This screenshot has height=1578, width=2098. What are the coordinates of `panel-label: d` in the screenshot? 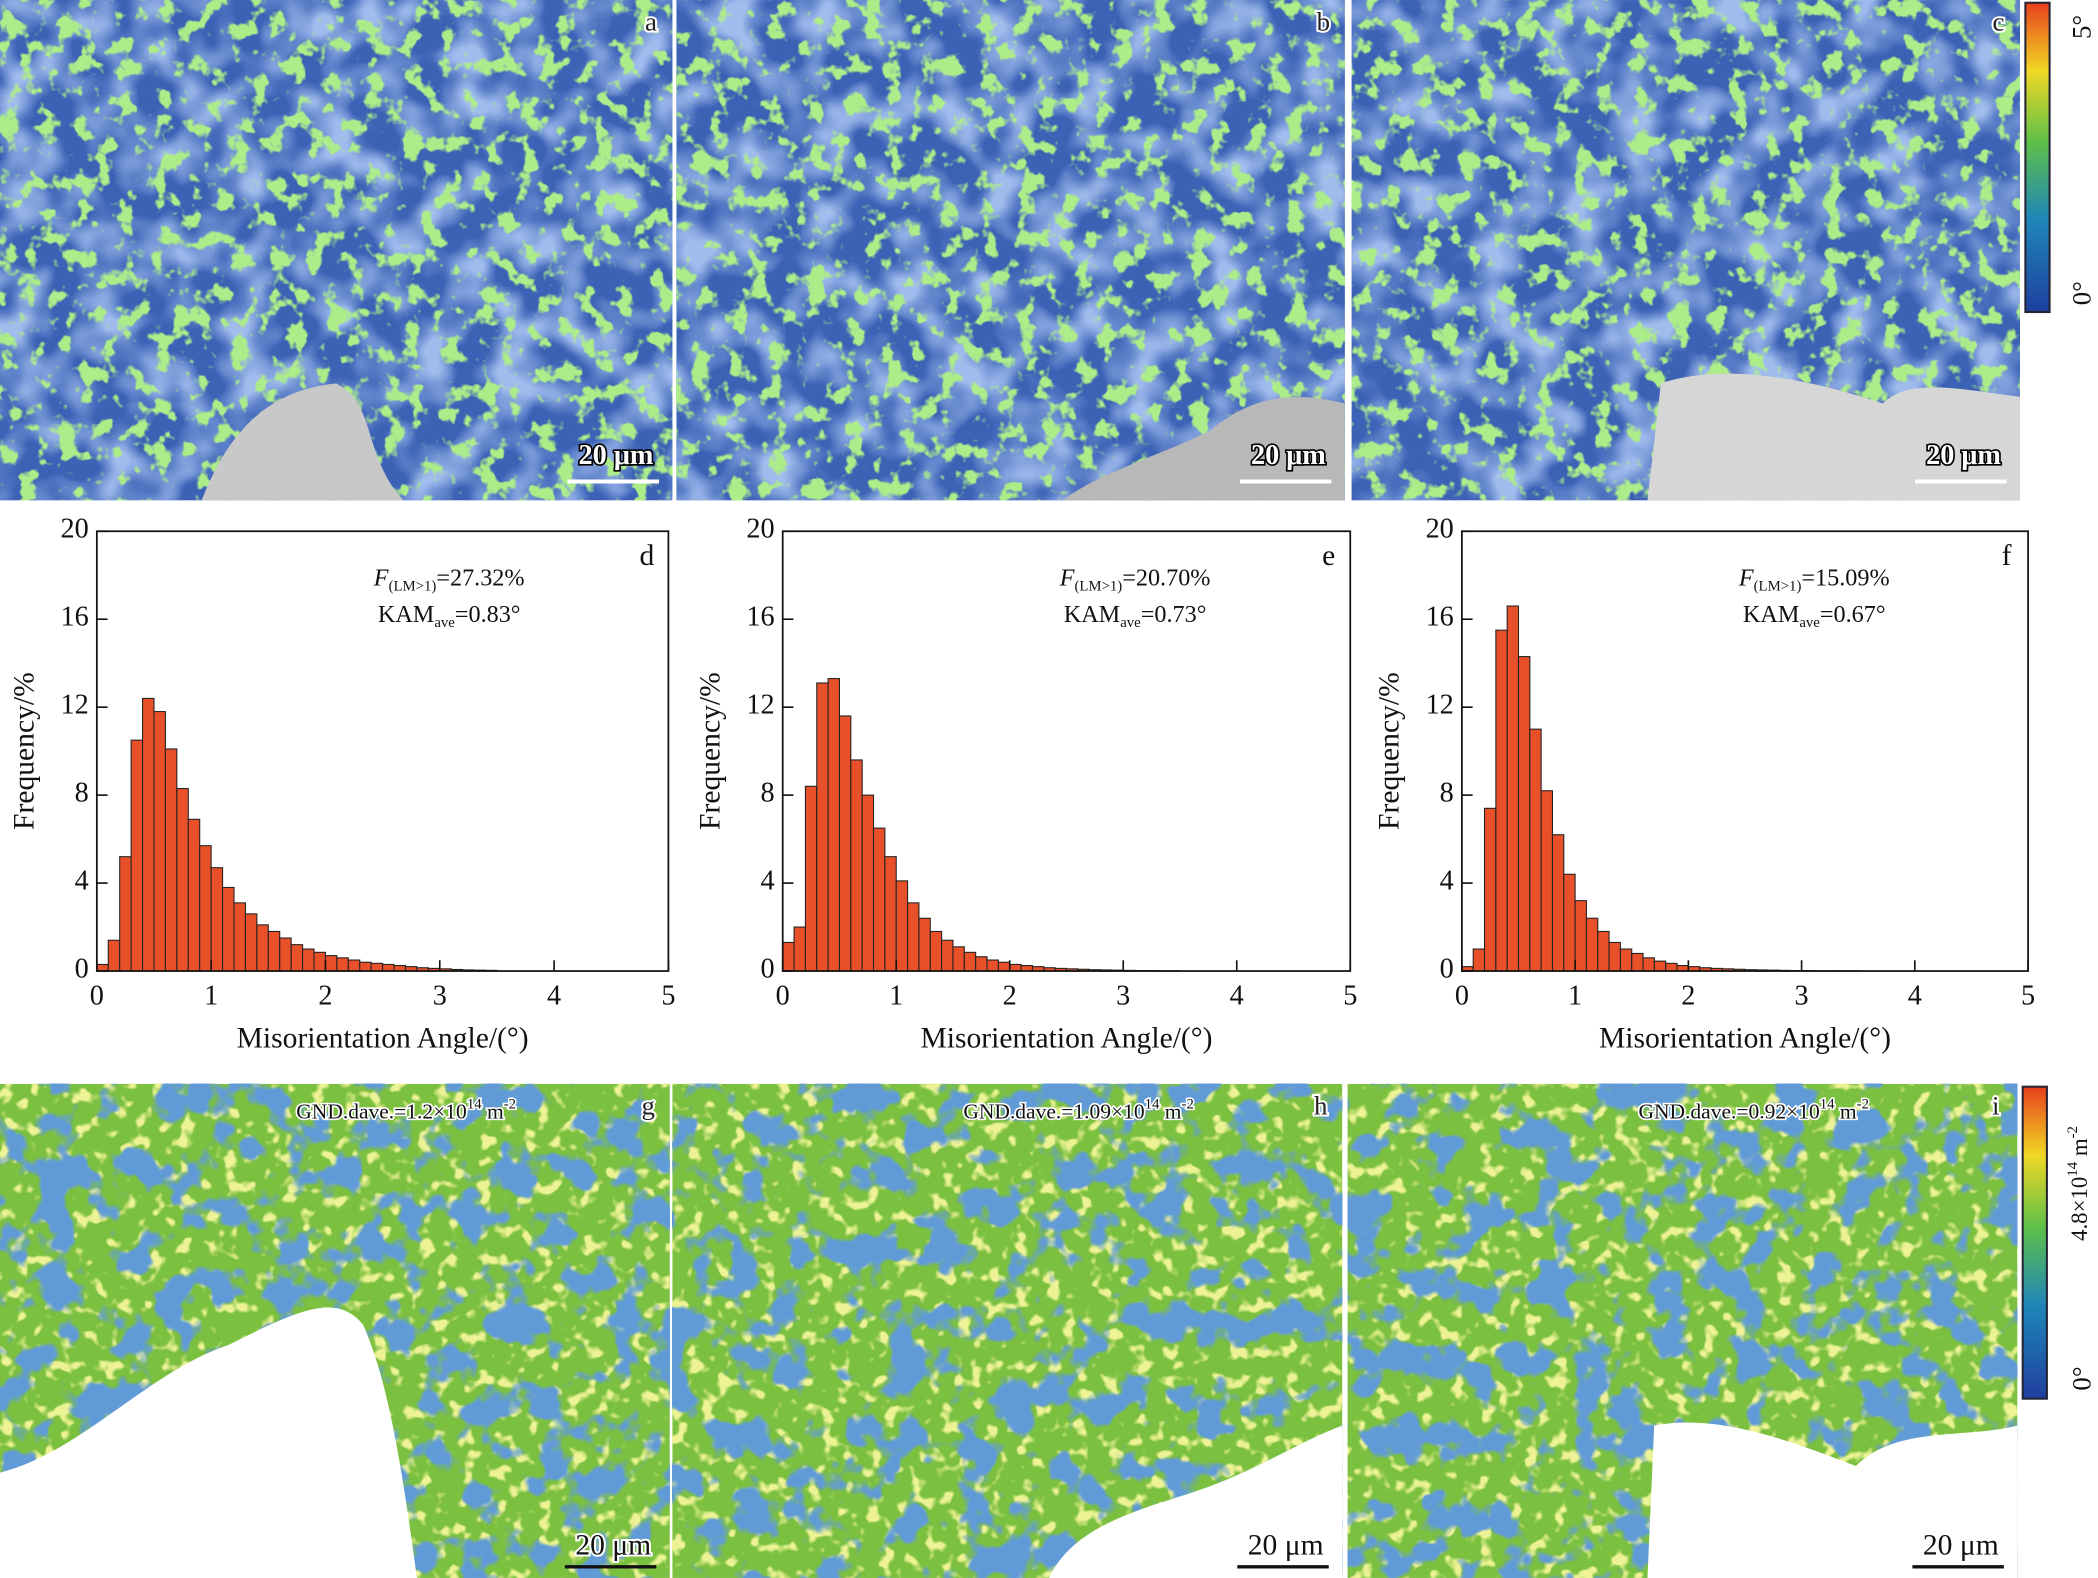 It's located at (646, 556).